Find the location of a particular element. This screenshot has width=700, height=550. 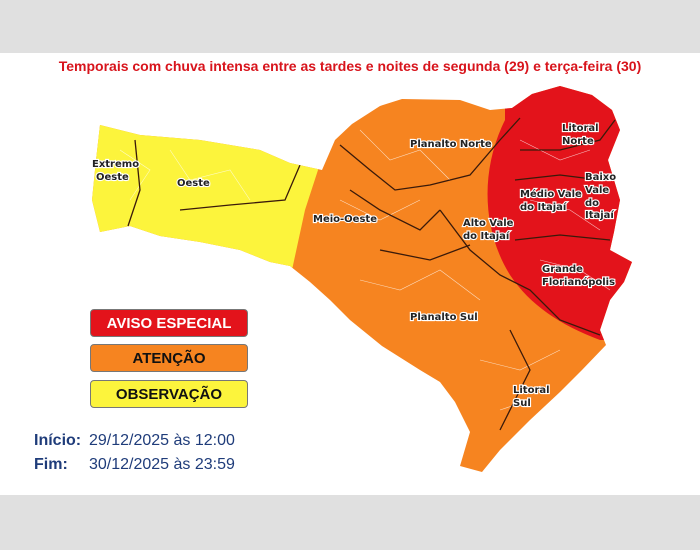

end-value: 30/12/2025 às 23:59 is located at coordinates (162, 464).